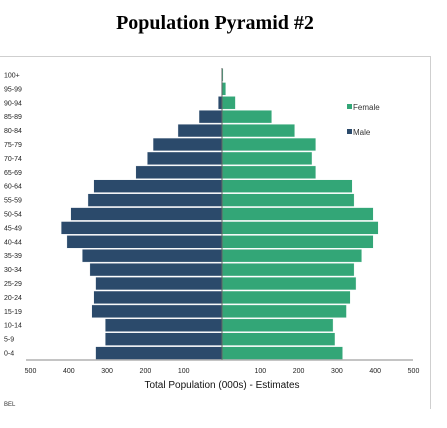 The image size is (447, 428). Describe the element at coordinates (13, 173) in the screenshot. I see `y-tick-label: 65-69` at that location.